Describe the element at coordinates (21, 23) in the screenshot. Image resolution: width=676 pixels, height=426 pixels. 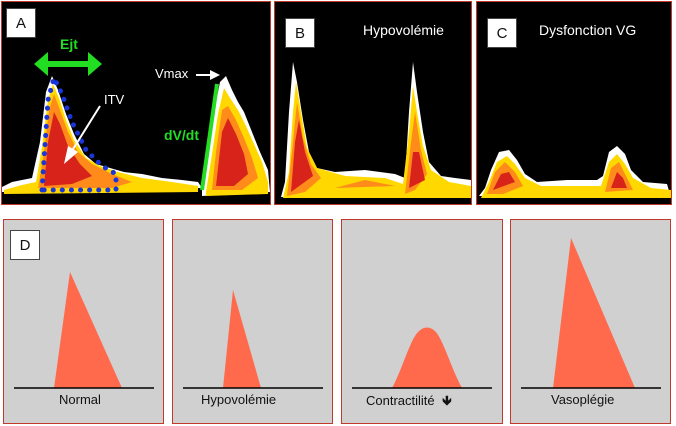
I see `panel-a-letter: A` at that location.